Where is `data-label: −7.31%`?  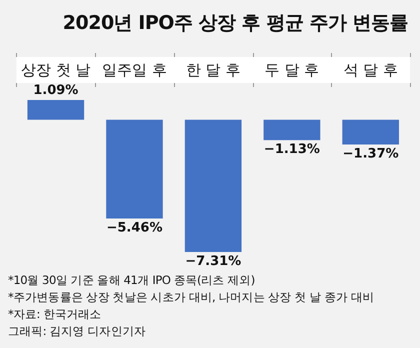 data-label: −7.31% is located at coordinates (213, 261).